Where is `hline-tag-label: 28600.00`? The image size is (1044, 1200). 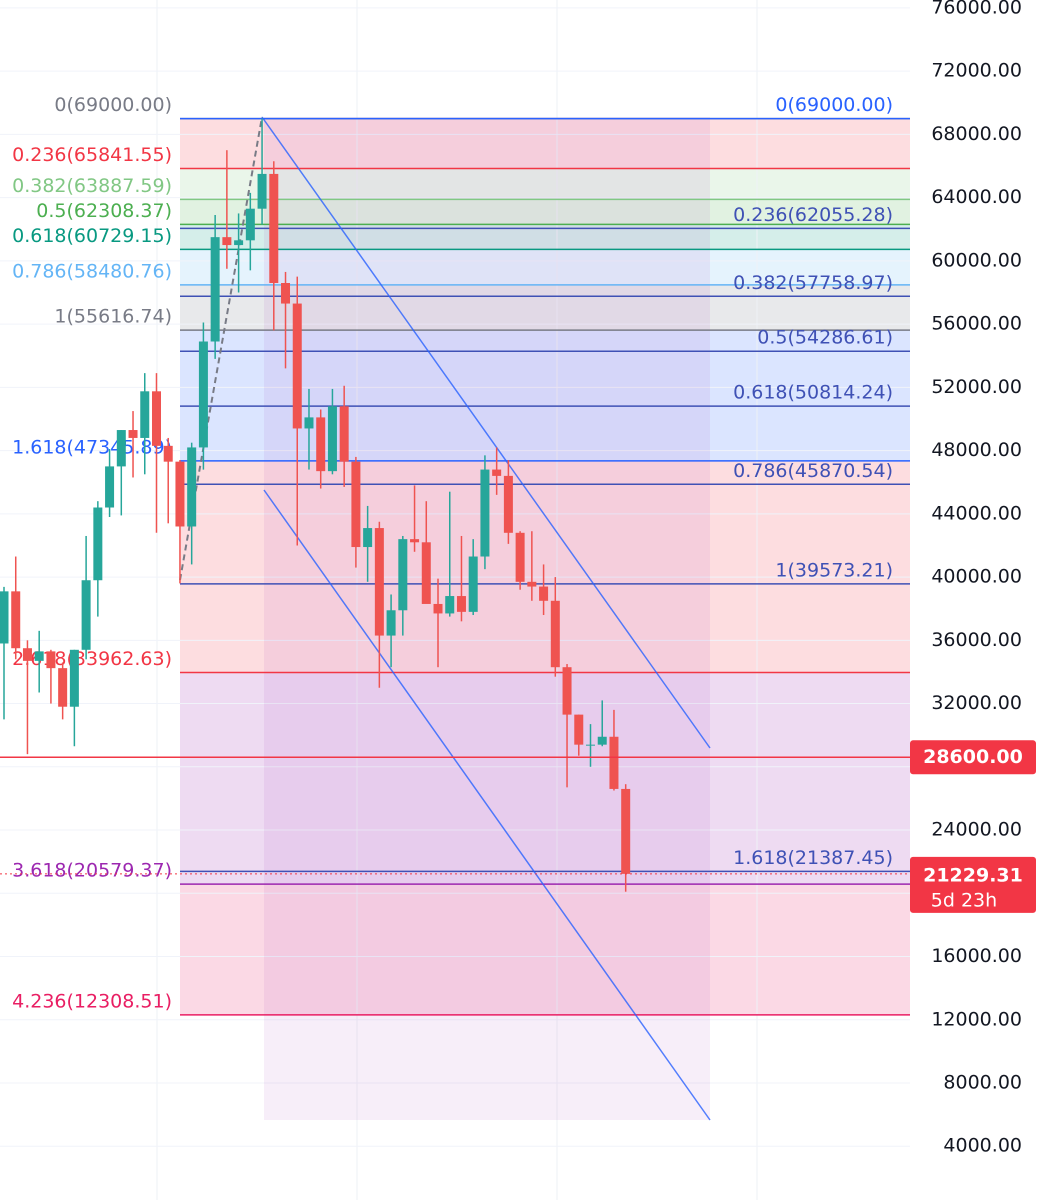 hline-tag-label: 28600.00 is located at coordinates (973, 757).